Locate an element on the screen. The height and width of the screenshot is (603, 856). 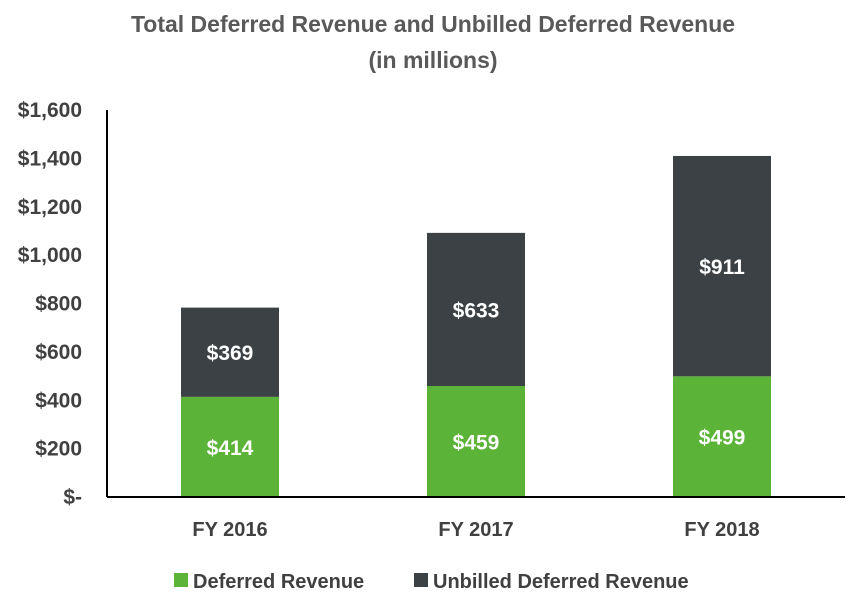
data-label: $414 is located at coordinates (230, 448).